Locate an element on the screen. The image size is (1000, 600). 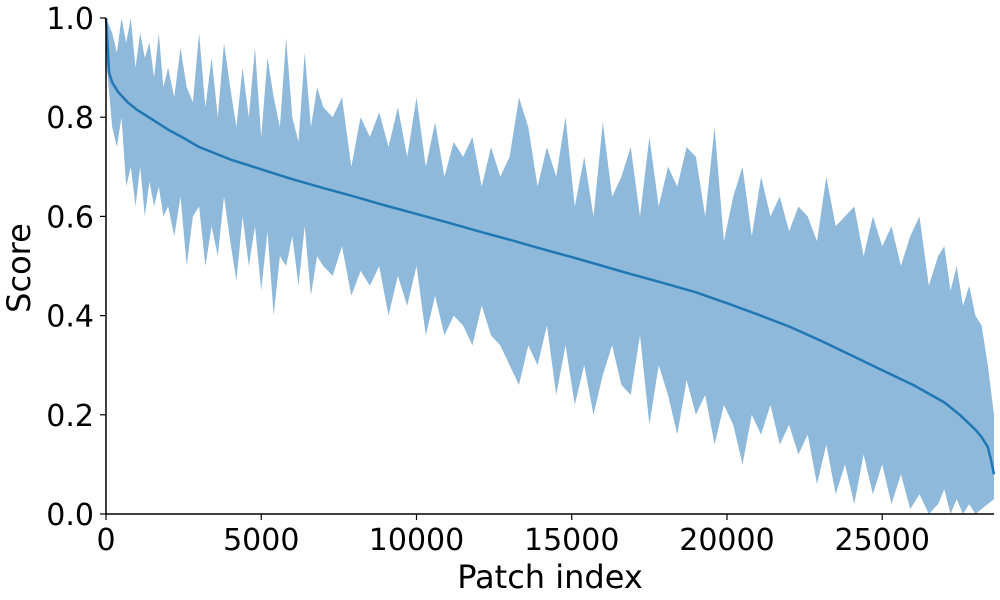
x-tick-label: 20000 is located at coordinates (726, 540).